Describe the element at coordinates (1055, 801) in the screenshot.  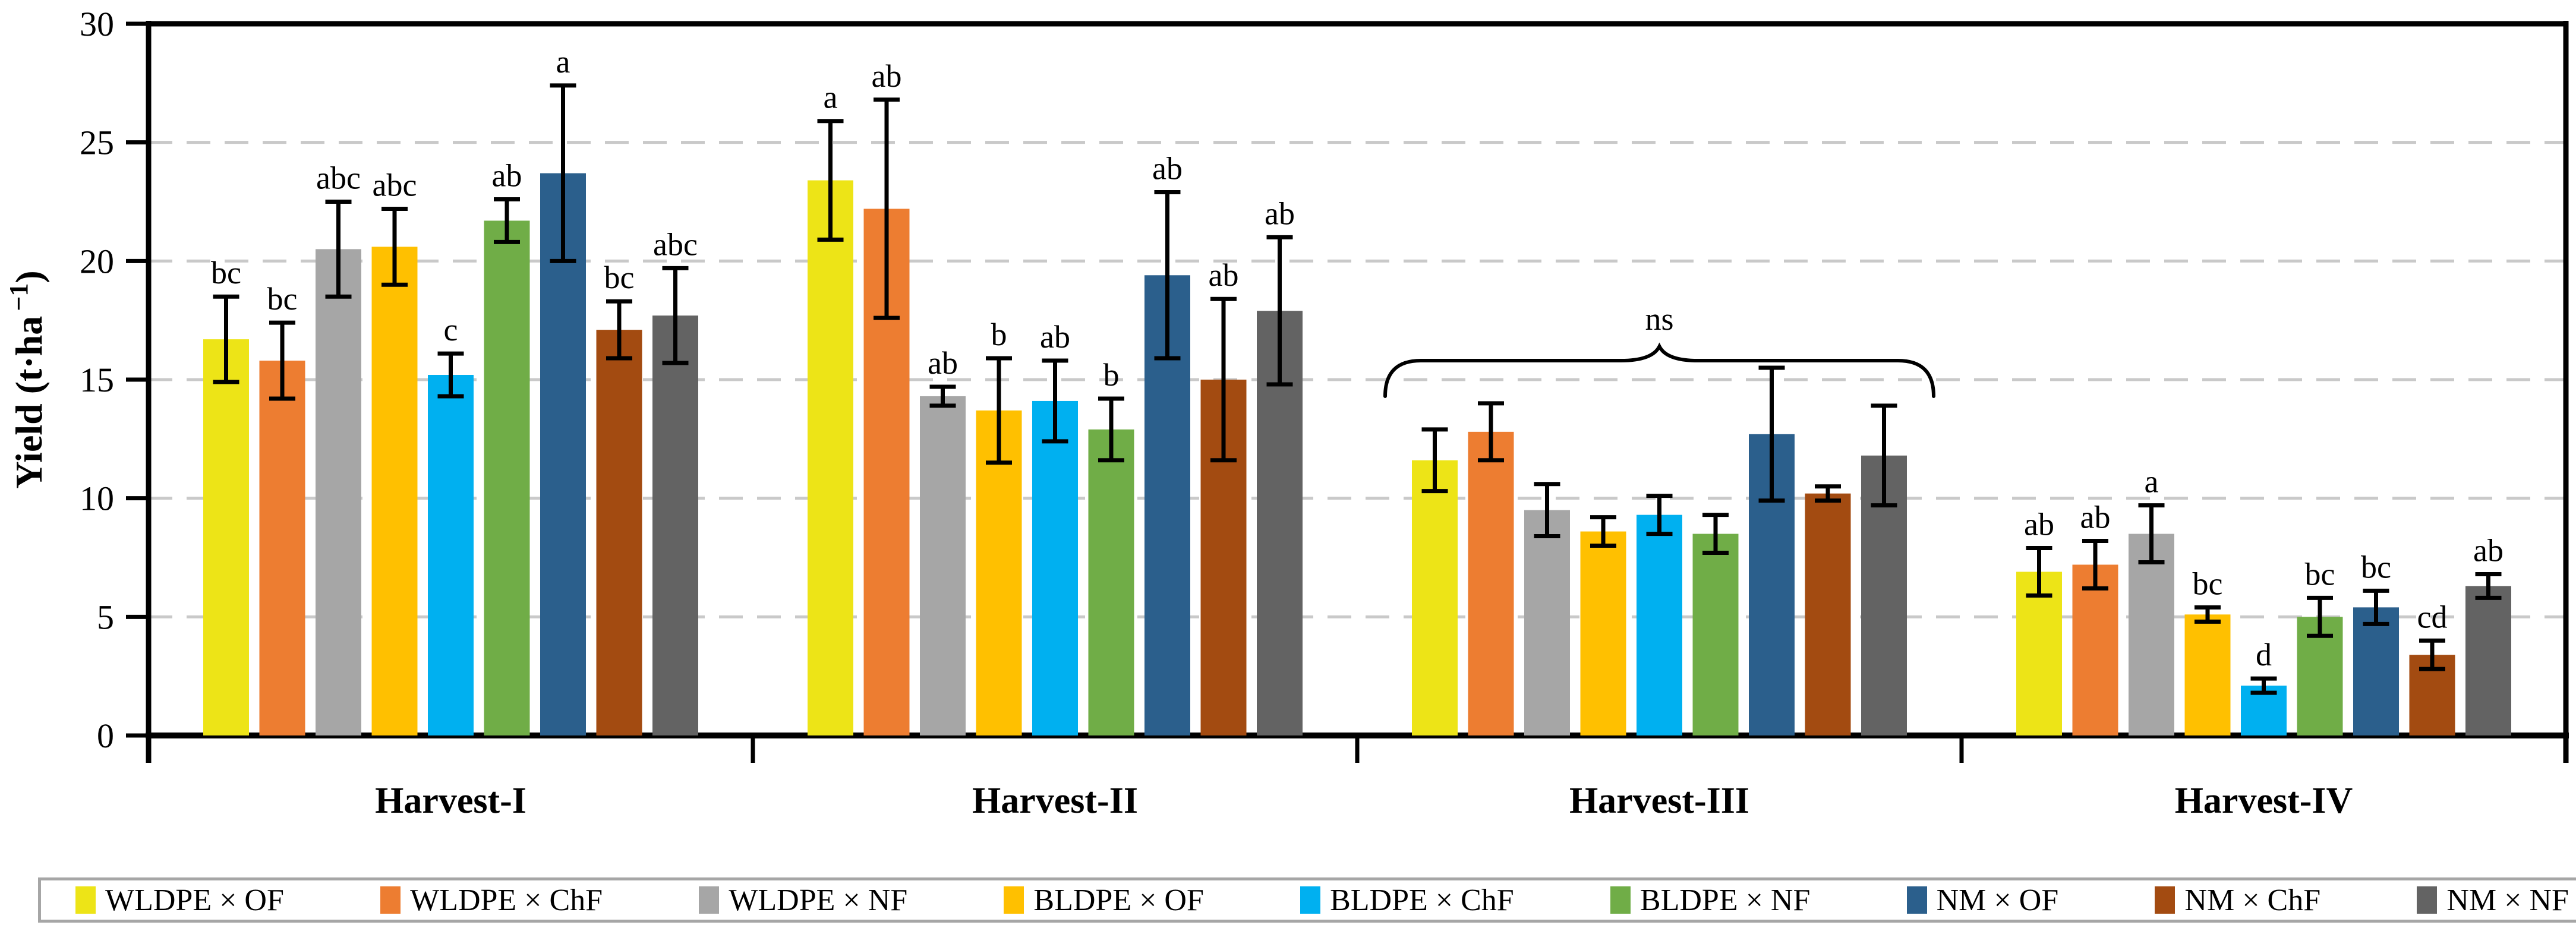
I see `category-label-Harvest-II: Harvest-II` at that location.